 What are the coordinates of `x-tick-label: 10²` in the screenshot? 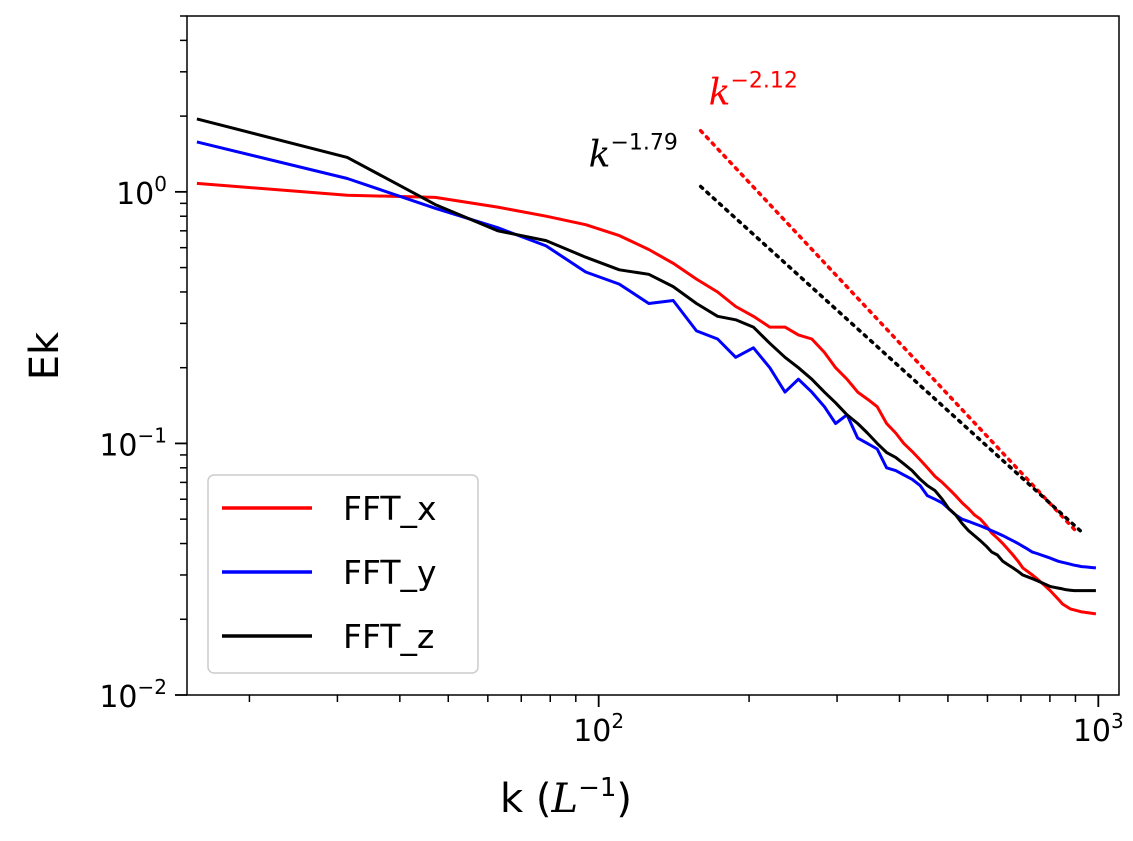 It's located at (598, 729).